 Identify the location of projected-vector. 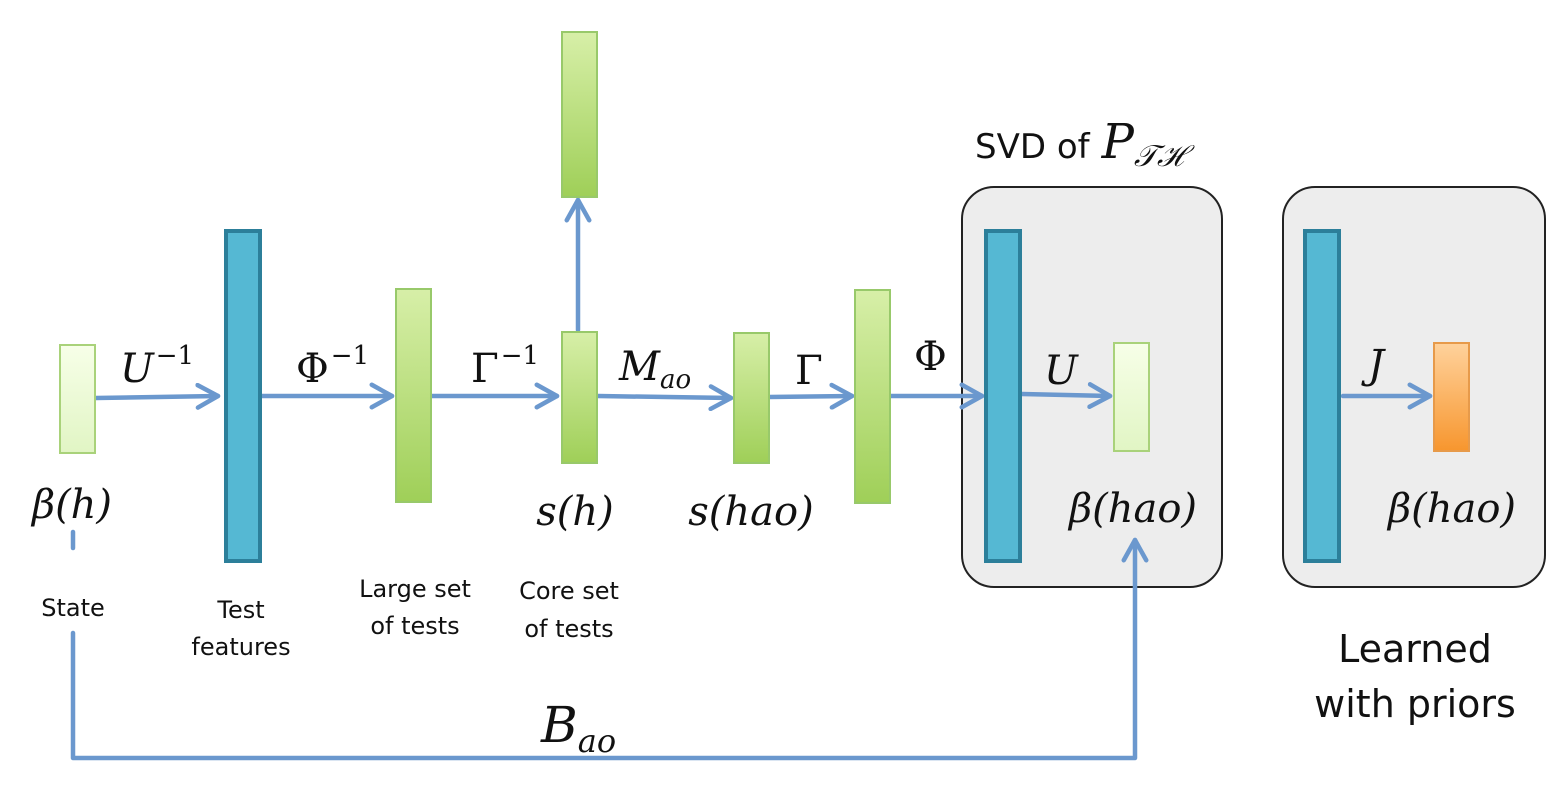
(579, 114).